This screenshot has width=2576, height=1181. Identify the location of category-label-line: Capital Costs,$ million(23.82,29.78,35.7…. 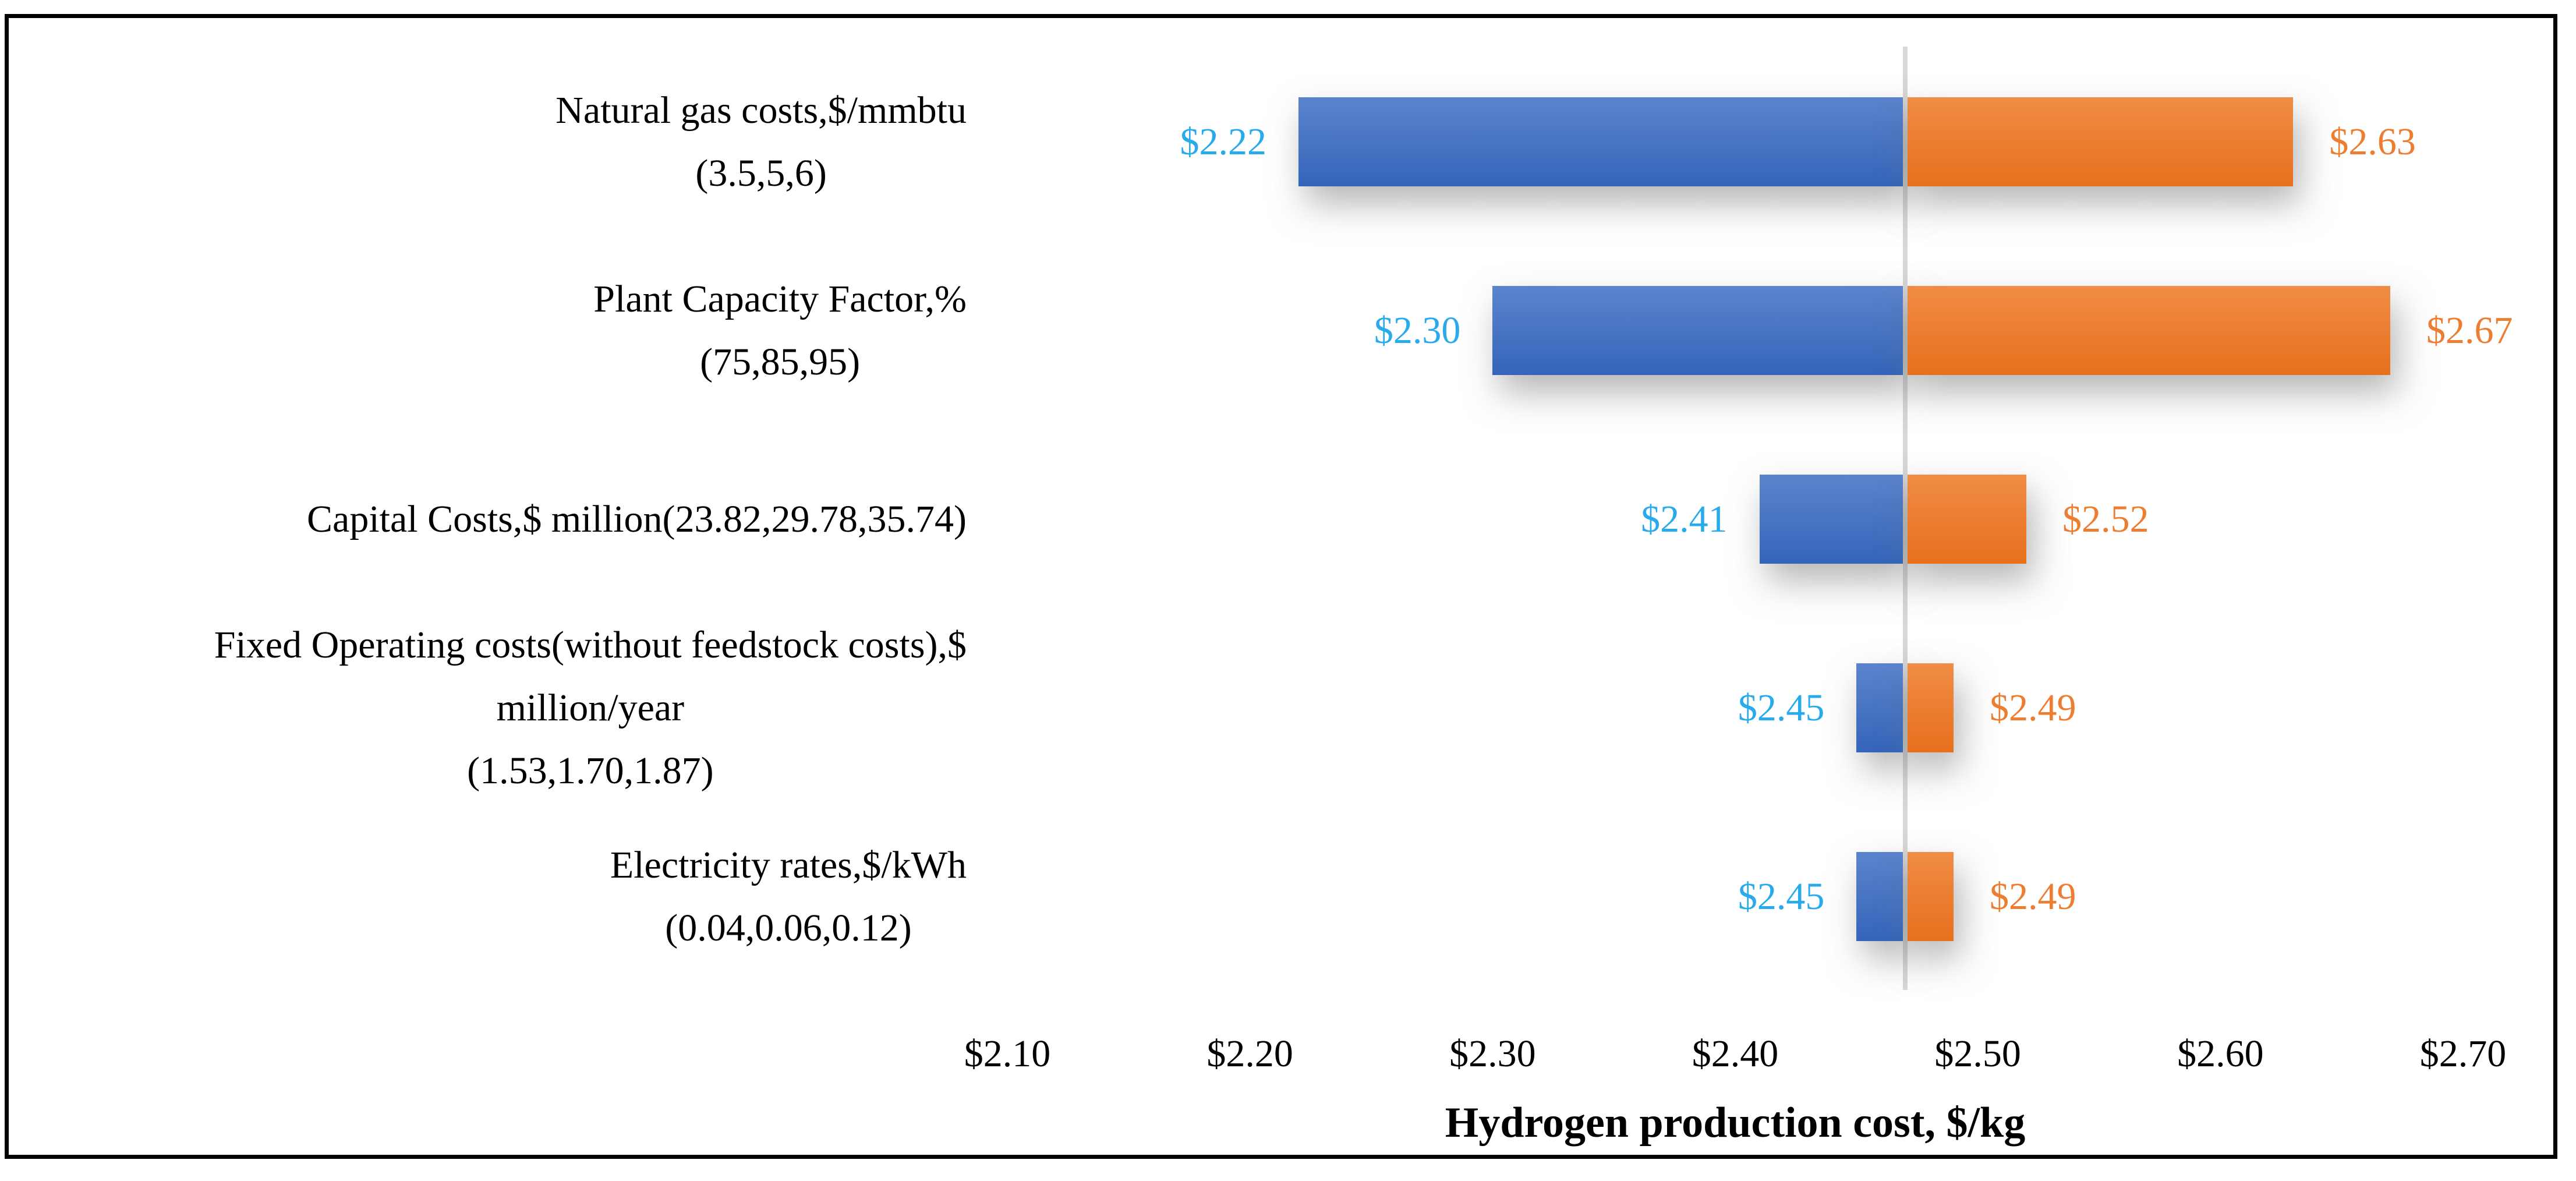
(637, 518).